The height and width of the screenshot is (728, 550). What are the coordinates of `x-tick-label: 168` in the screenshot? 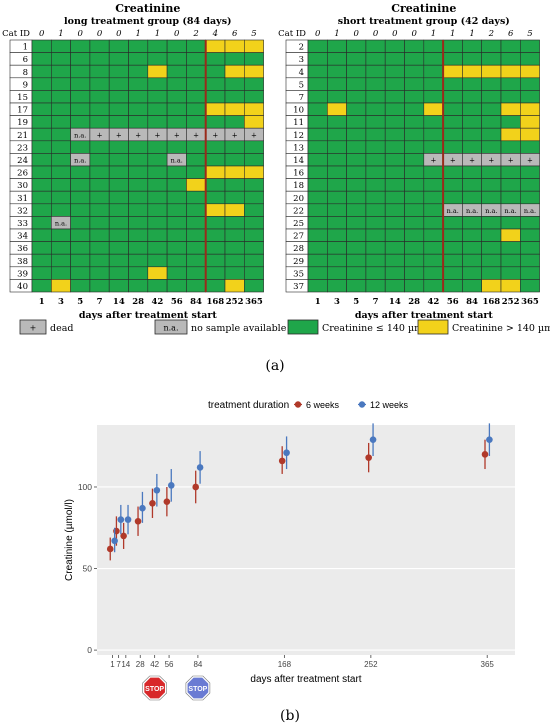 It's located at (285, 664).